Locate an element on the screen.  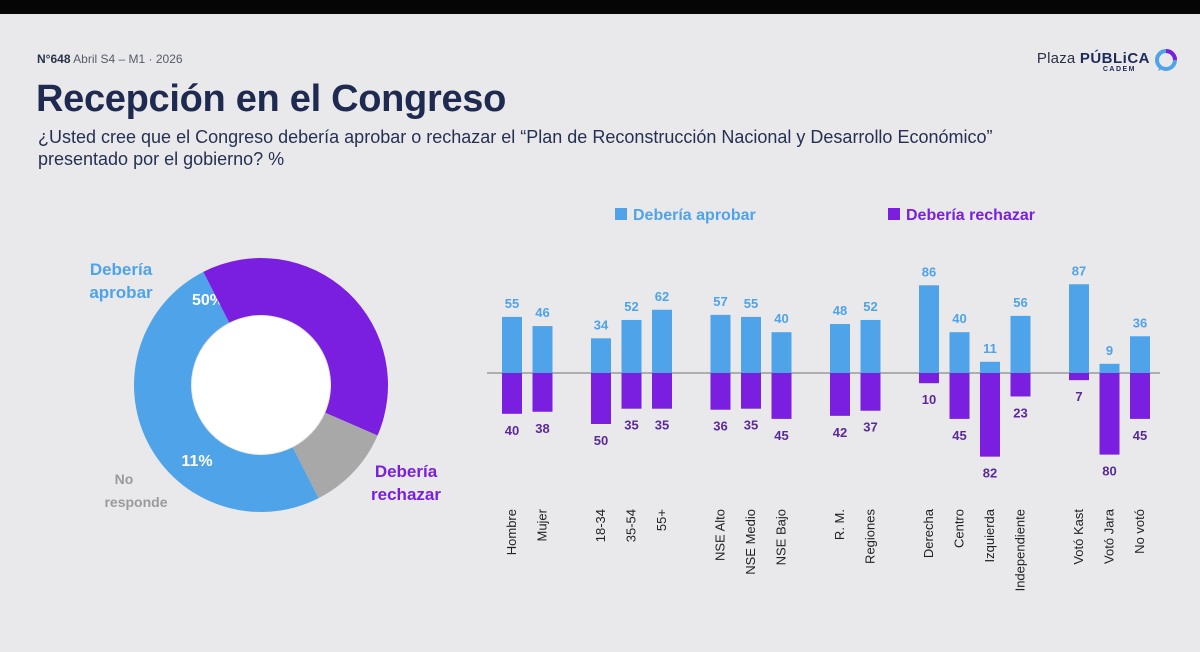
label-aprobar-nse-medio: 55 is located at coordinates (751, 303).